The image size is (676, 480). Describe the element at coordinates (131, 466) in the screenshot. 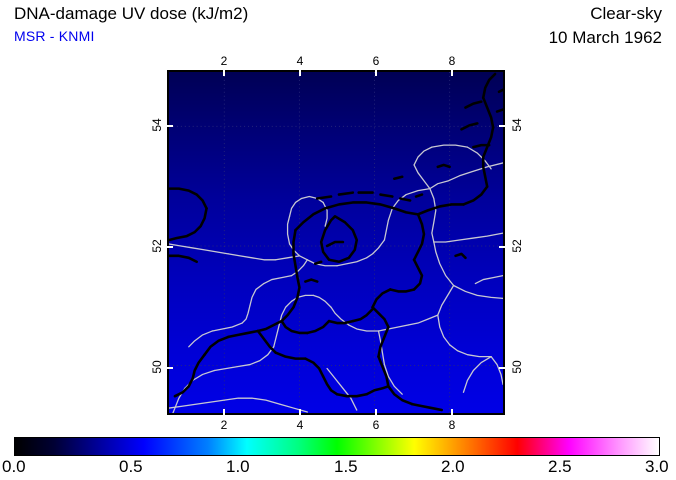

I see `colorbar-tick-1: 0.5` at that location.